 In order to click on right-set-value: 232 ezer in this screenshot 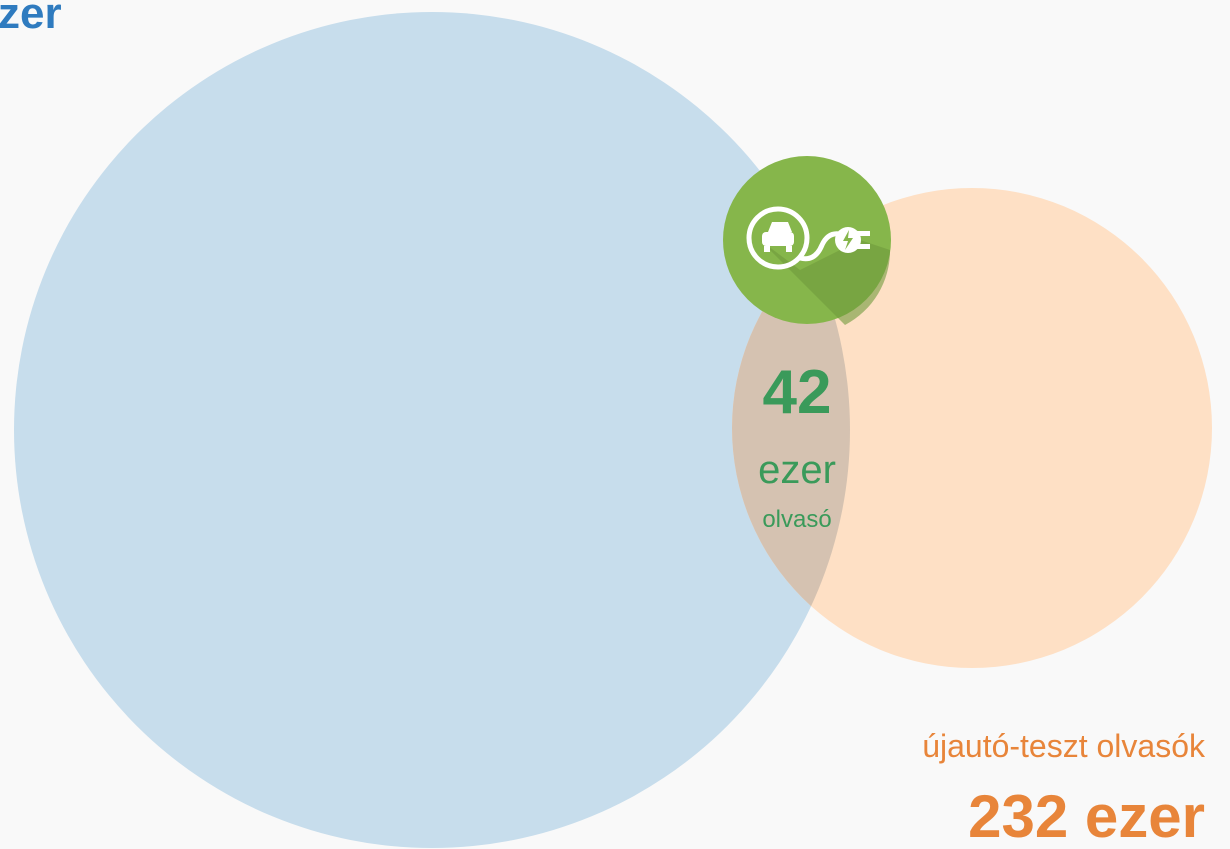, I will do `click(1086, 816)`.